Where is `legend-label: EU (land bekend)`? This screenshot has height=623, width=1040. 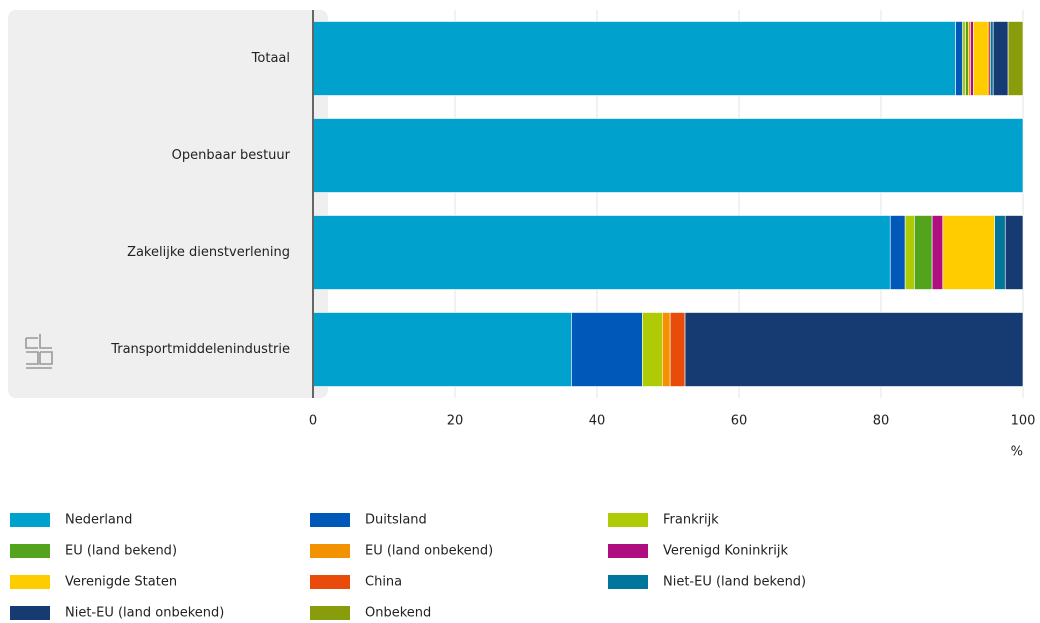 legend-label: EU (land bekend) is located at coordinates (121, 551).